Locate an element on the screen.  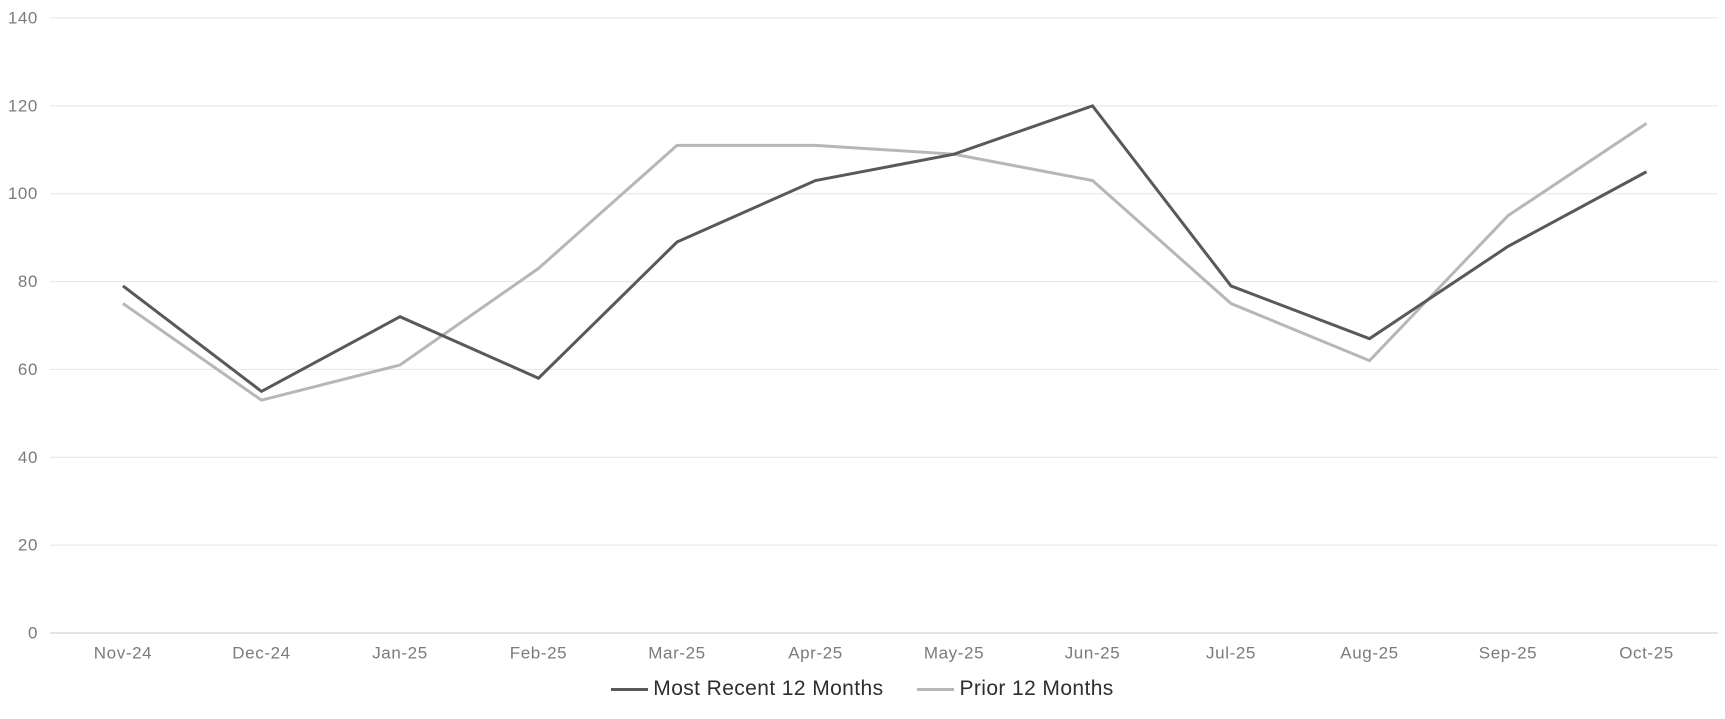
y-axis-tick-label: 40 is located at coordinates (28, 457).